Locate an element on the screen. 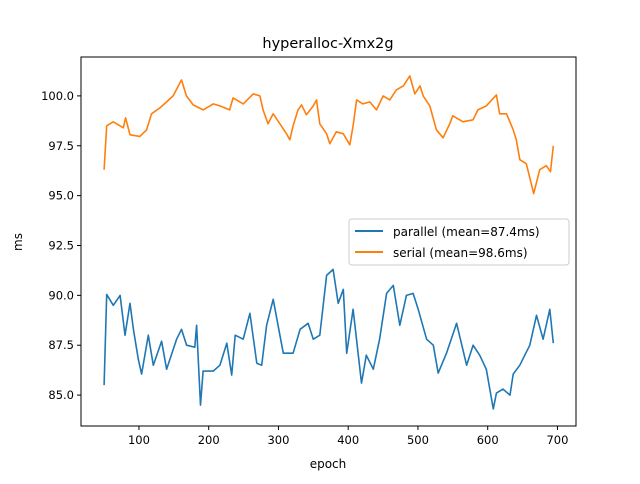 The width and height of the screenshot is (640, 484). legend-label-serial: serial (mean=98.6ms) is located at coordinates (460, 253).